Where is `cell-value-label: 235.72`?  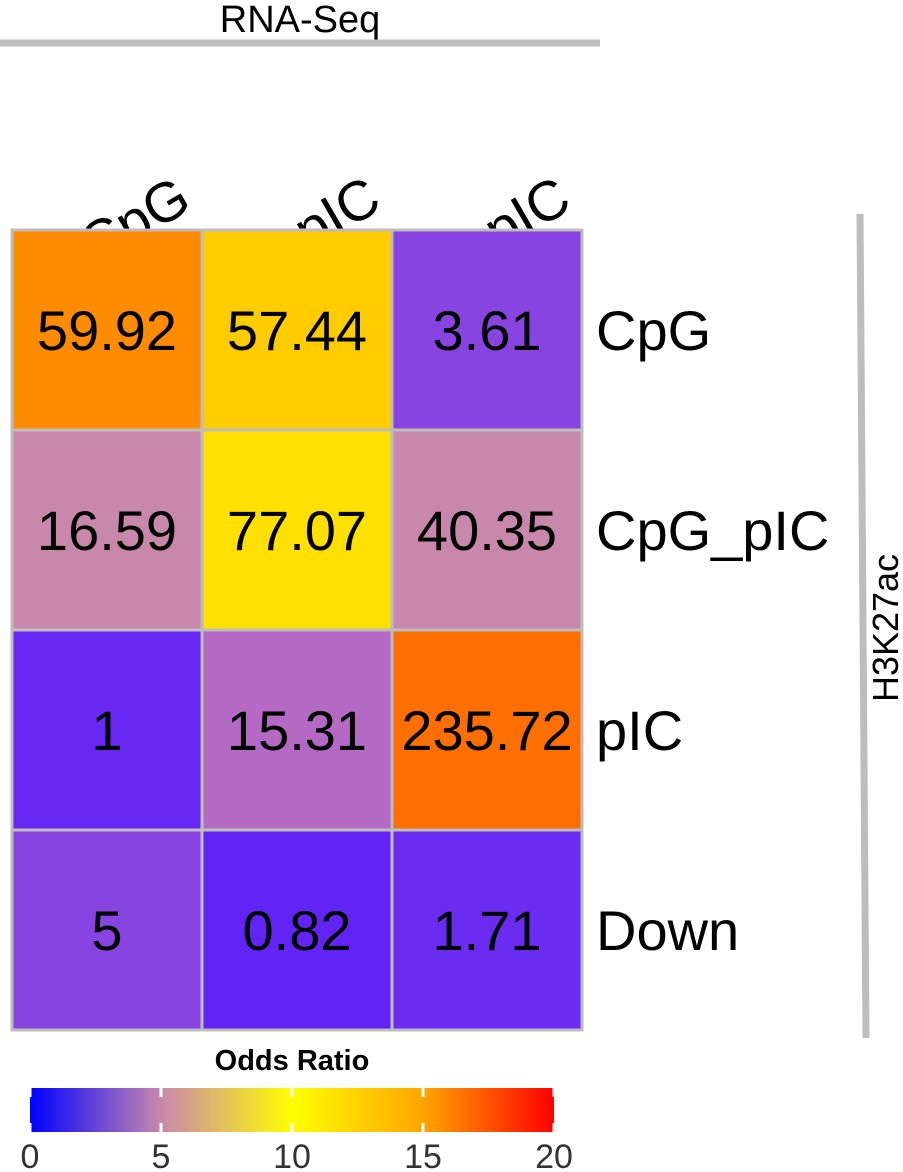 cell-value-label: 235.72 is located at coordinates (486, 730).